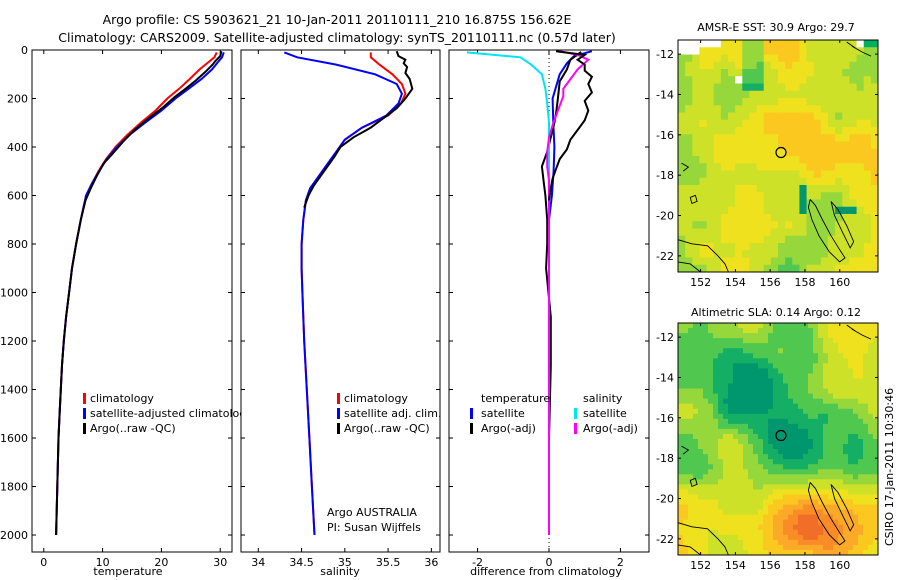  Describe the element at coordinates (338, 398) in the screenshot. I see `legend-clim-swatch` at that location.